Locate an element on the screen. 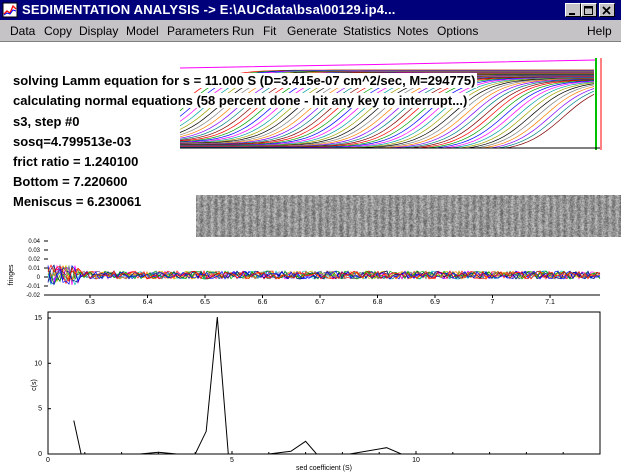 The image size is (621, 473). menu-generate: Generate is located at coordinates (312, 31).